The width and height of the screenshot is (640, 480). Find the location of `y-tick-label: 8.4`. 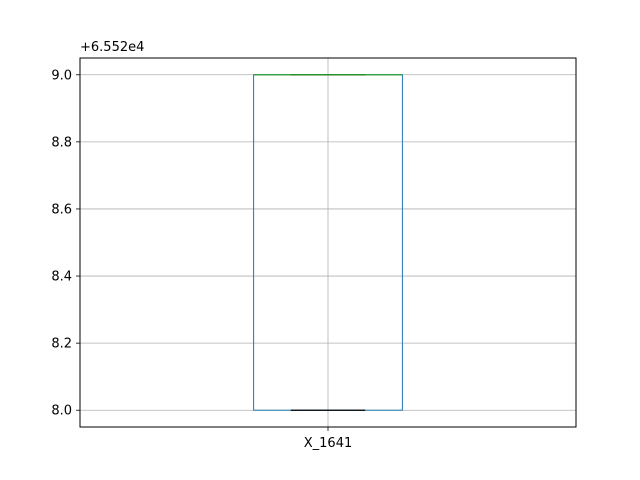

y-tick-label: 8.4 is located at coordinates (61, 277).